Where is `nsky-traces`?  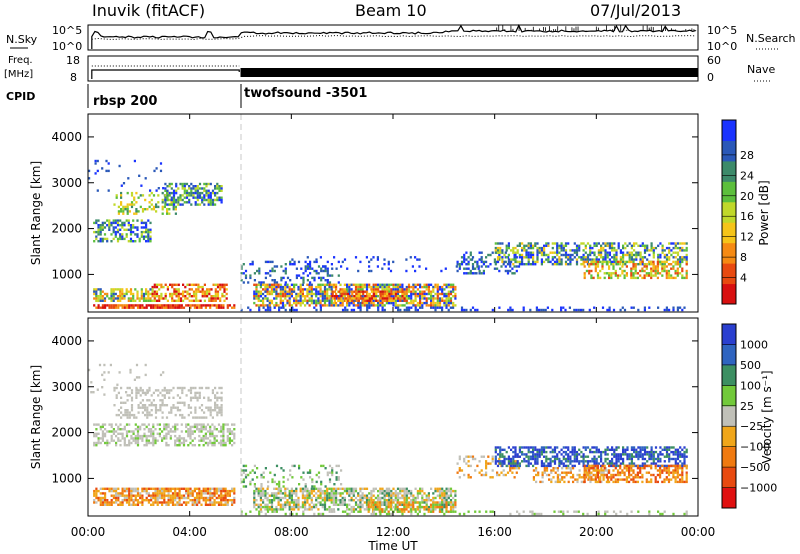 nsky-traces is located at coordinates (394, 36).